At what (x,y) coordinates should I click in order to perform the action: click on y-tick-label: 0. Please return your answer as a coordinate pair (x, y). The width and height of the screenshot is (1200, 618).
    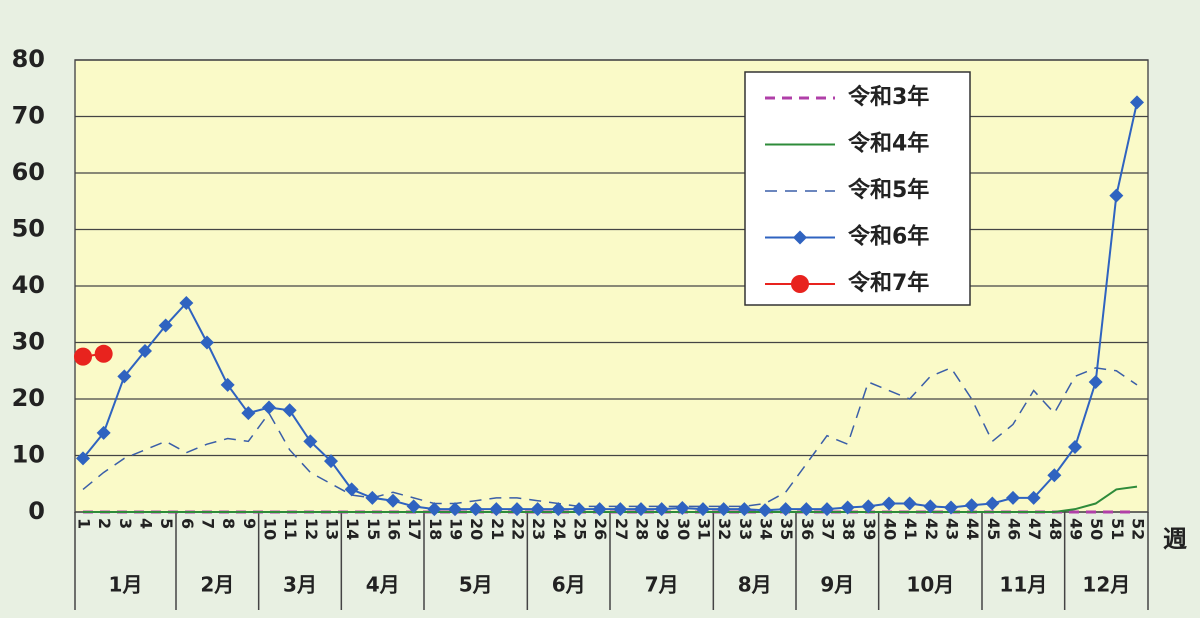
    Looking at the image, I should click on (36, 511).